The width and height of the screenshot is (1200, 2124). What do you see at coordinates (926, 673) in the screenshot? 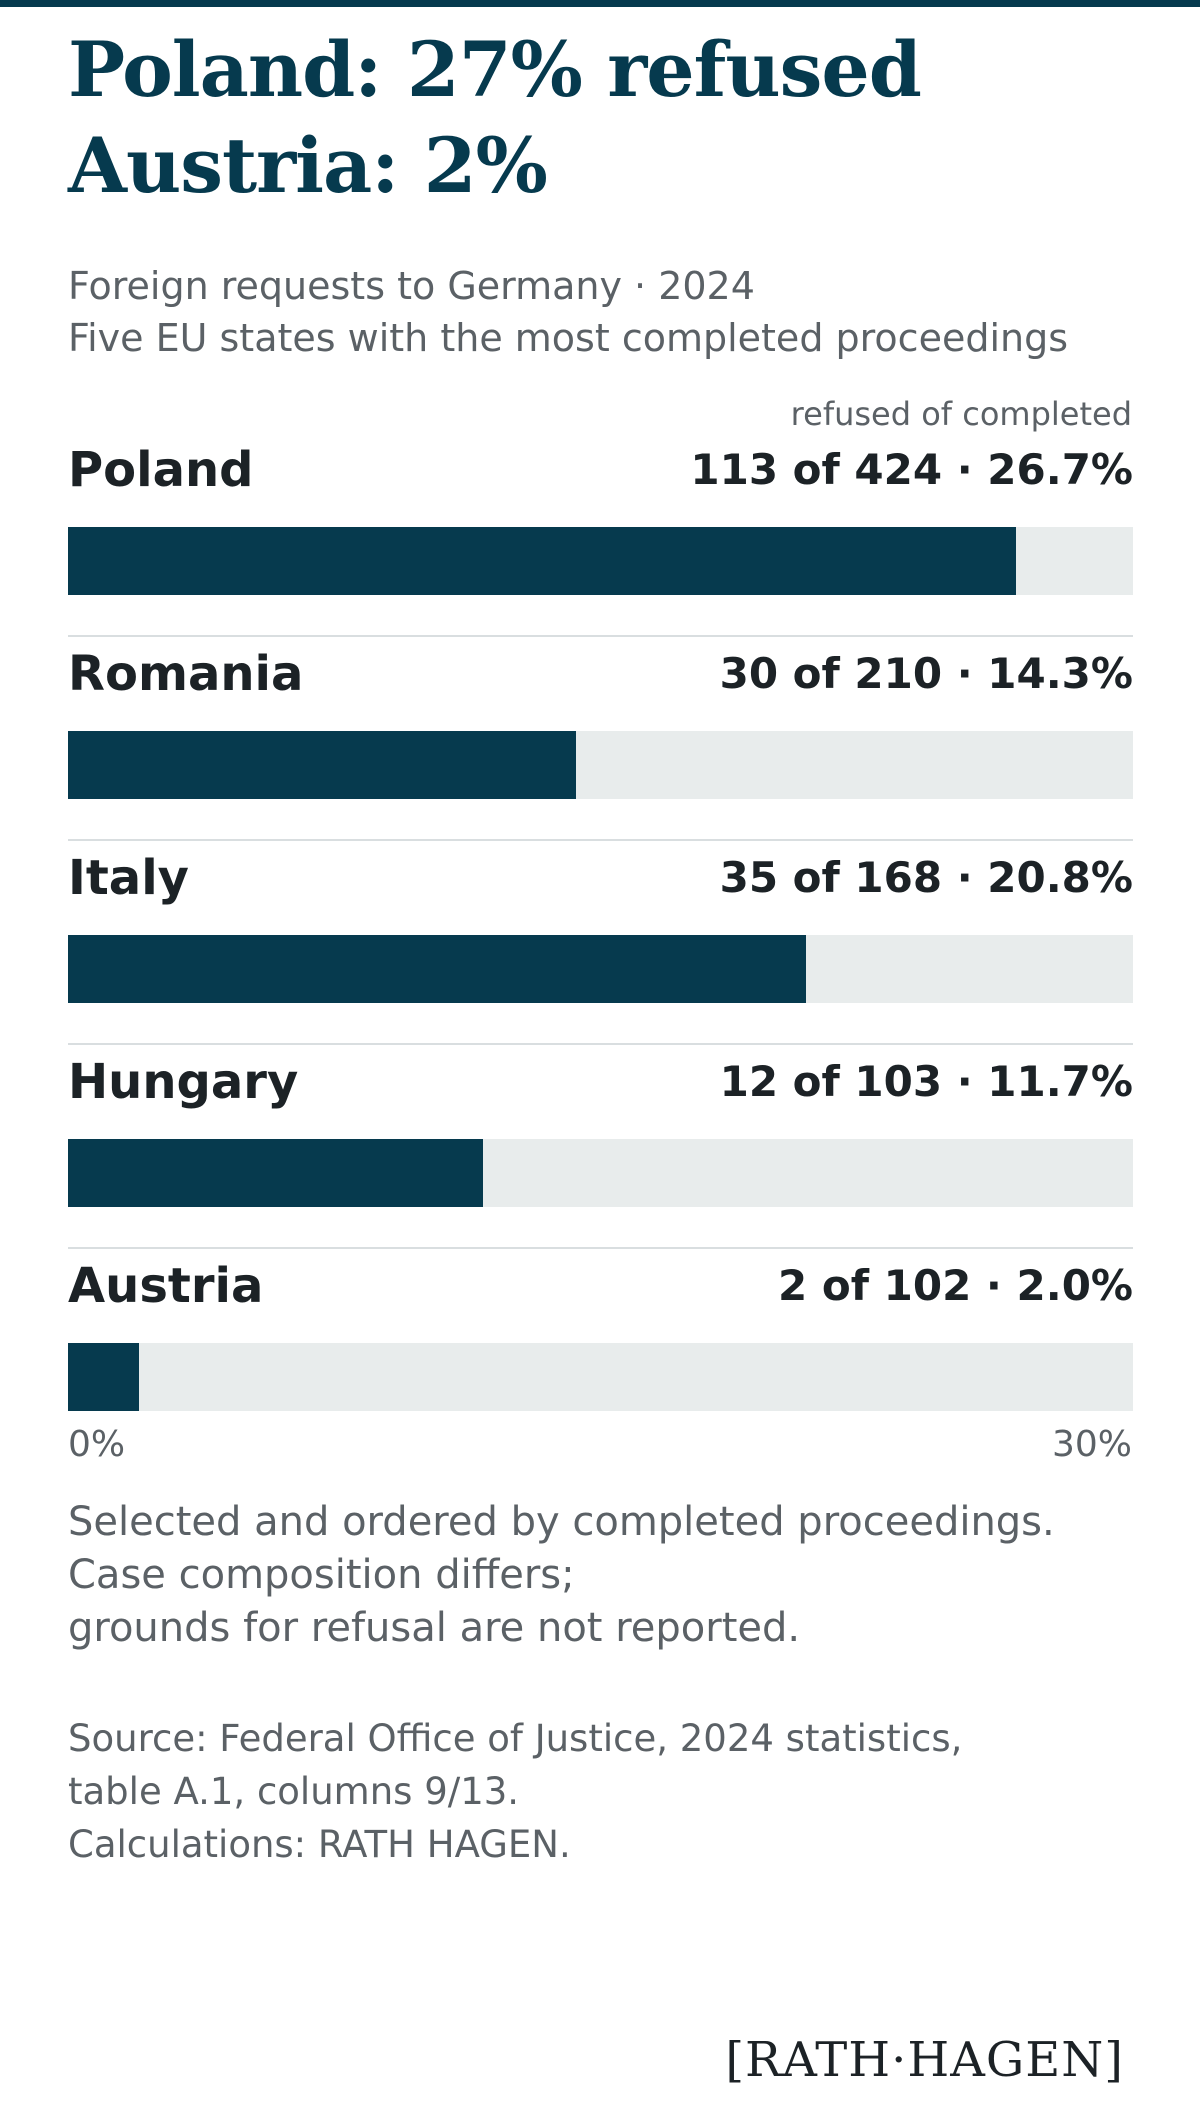
I see `value-label: 30 of 210 · 14.3%` at bounding box center [926, 673].